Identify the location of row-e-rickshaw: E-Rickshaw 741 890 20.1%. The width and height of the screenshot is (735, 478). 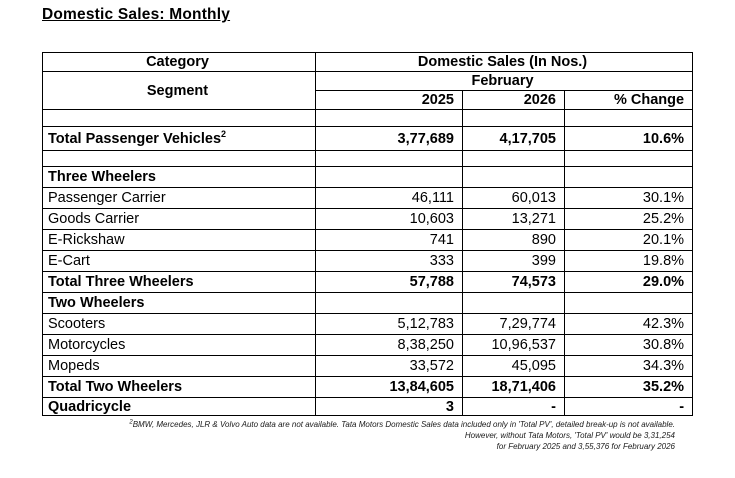
(368, 240).